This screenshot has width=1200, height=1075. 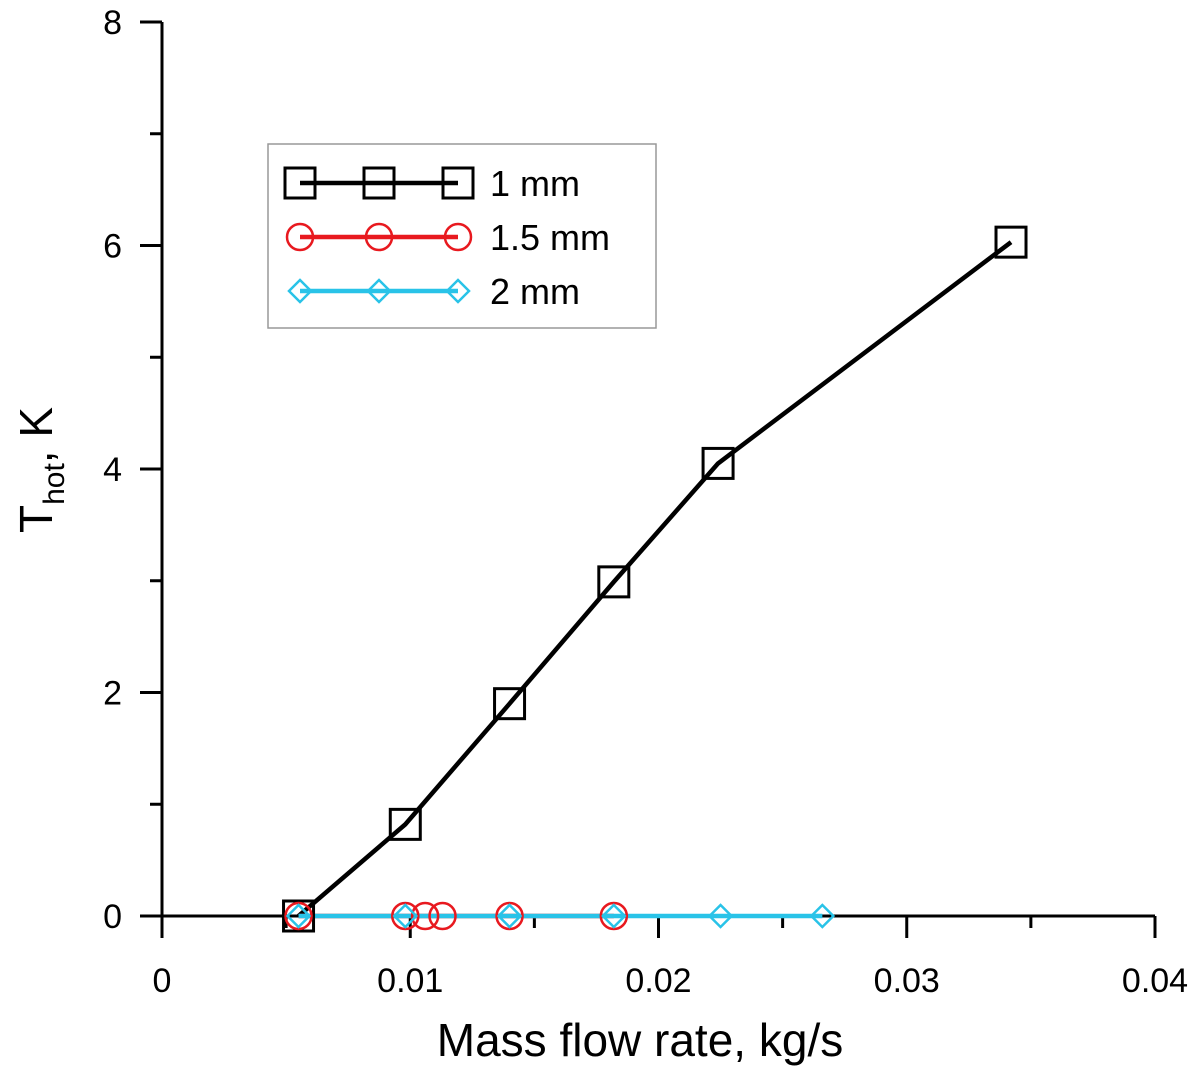 What do you see at coordinates (640, 1040) in the screenshot?
I see `x-axis-title: Mass flow rate, kg/s` at bounding box center [640, 1040].